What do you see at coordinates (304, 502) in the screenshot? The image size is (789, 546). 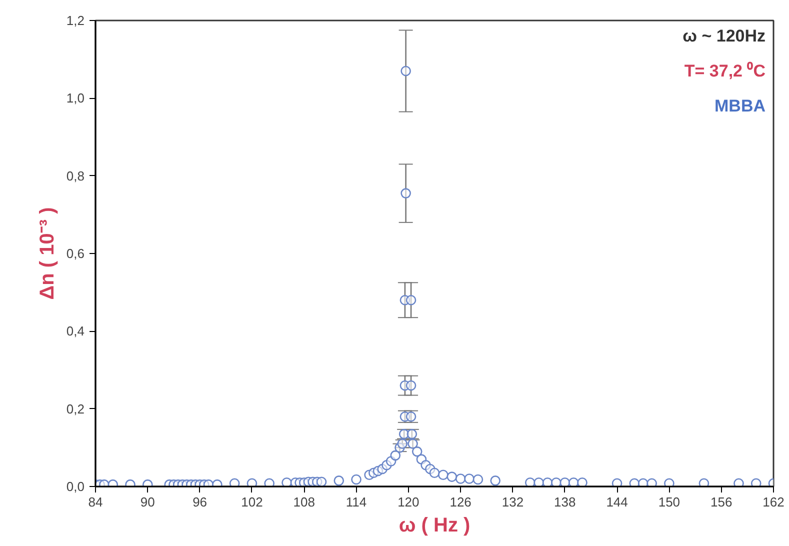 I see `x-tick-label: 108` at bounding box center [304, 502].